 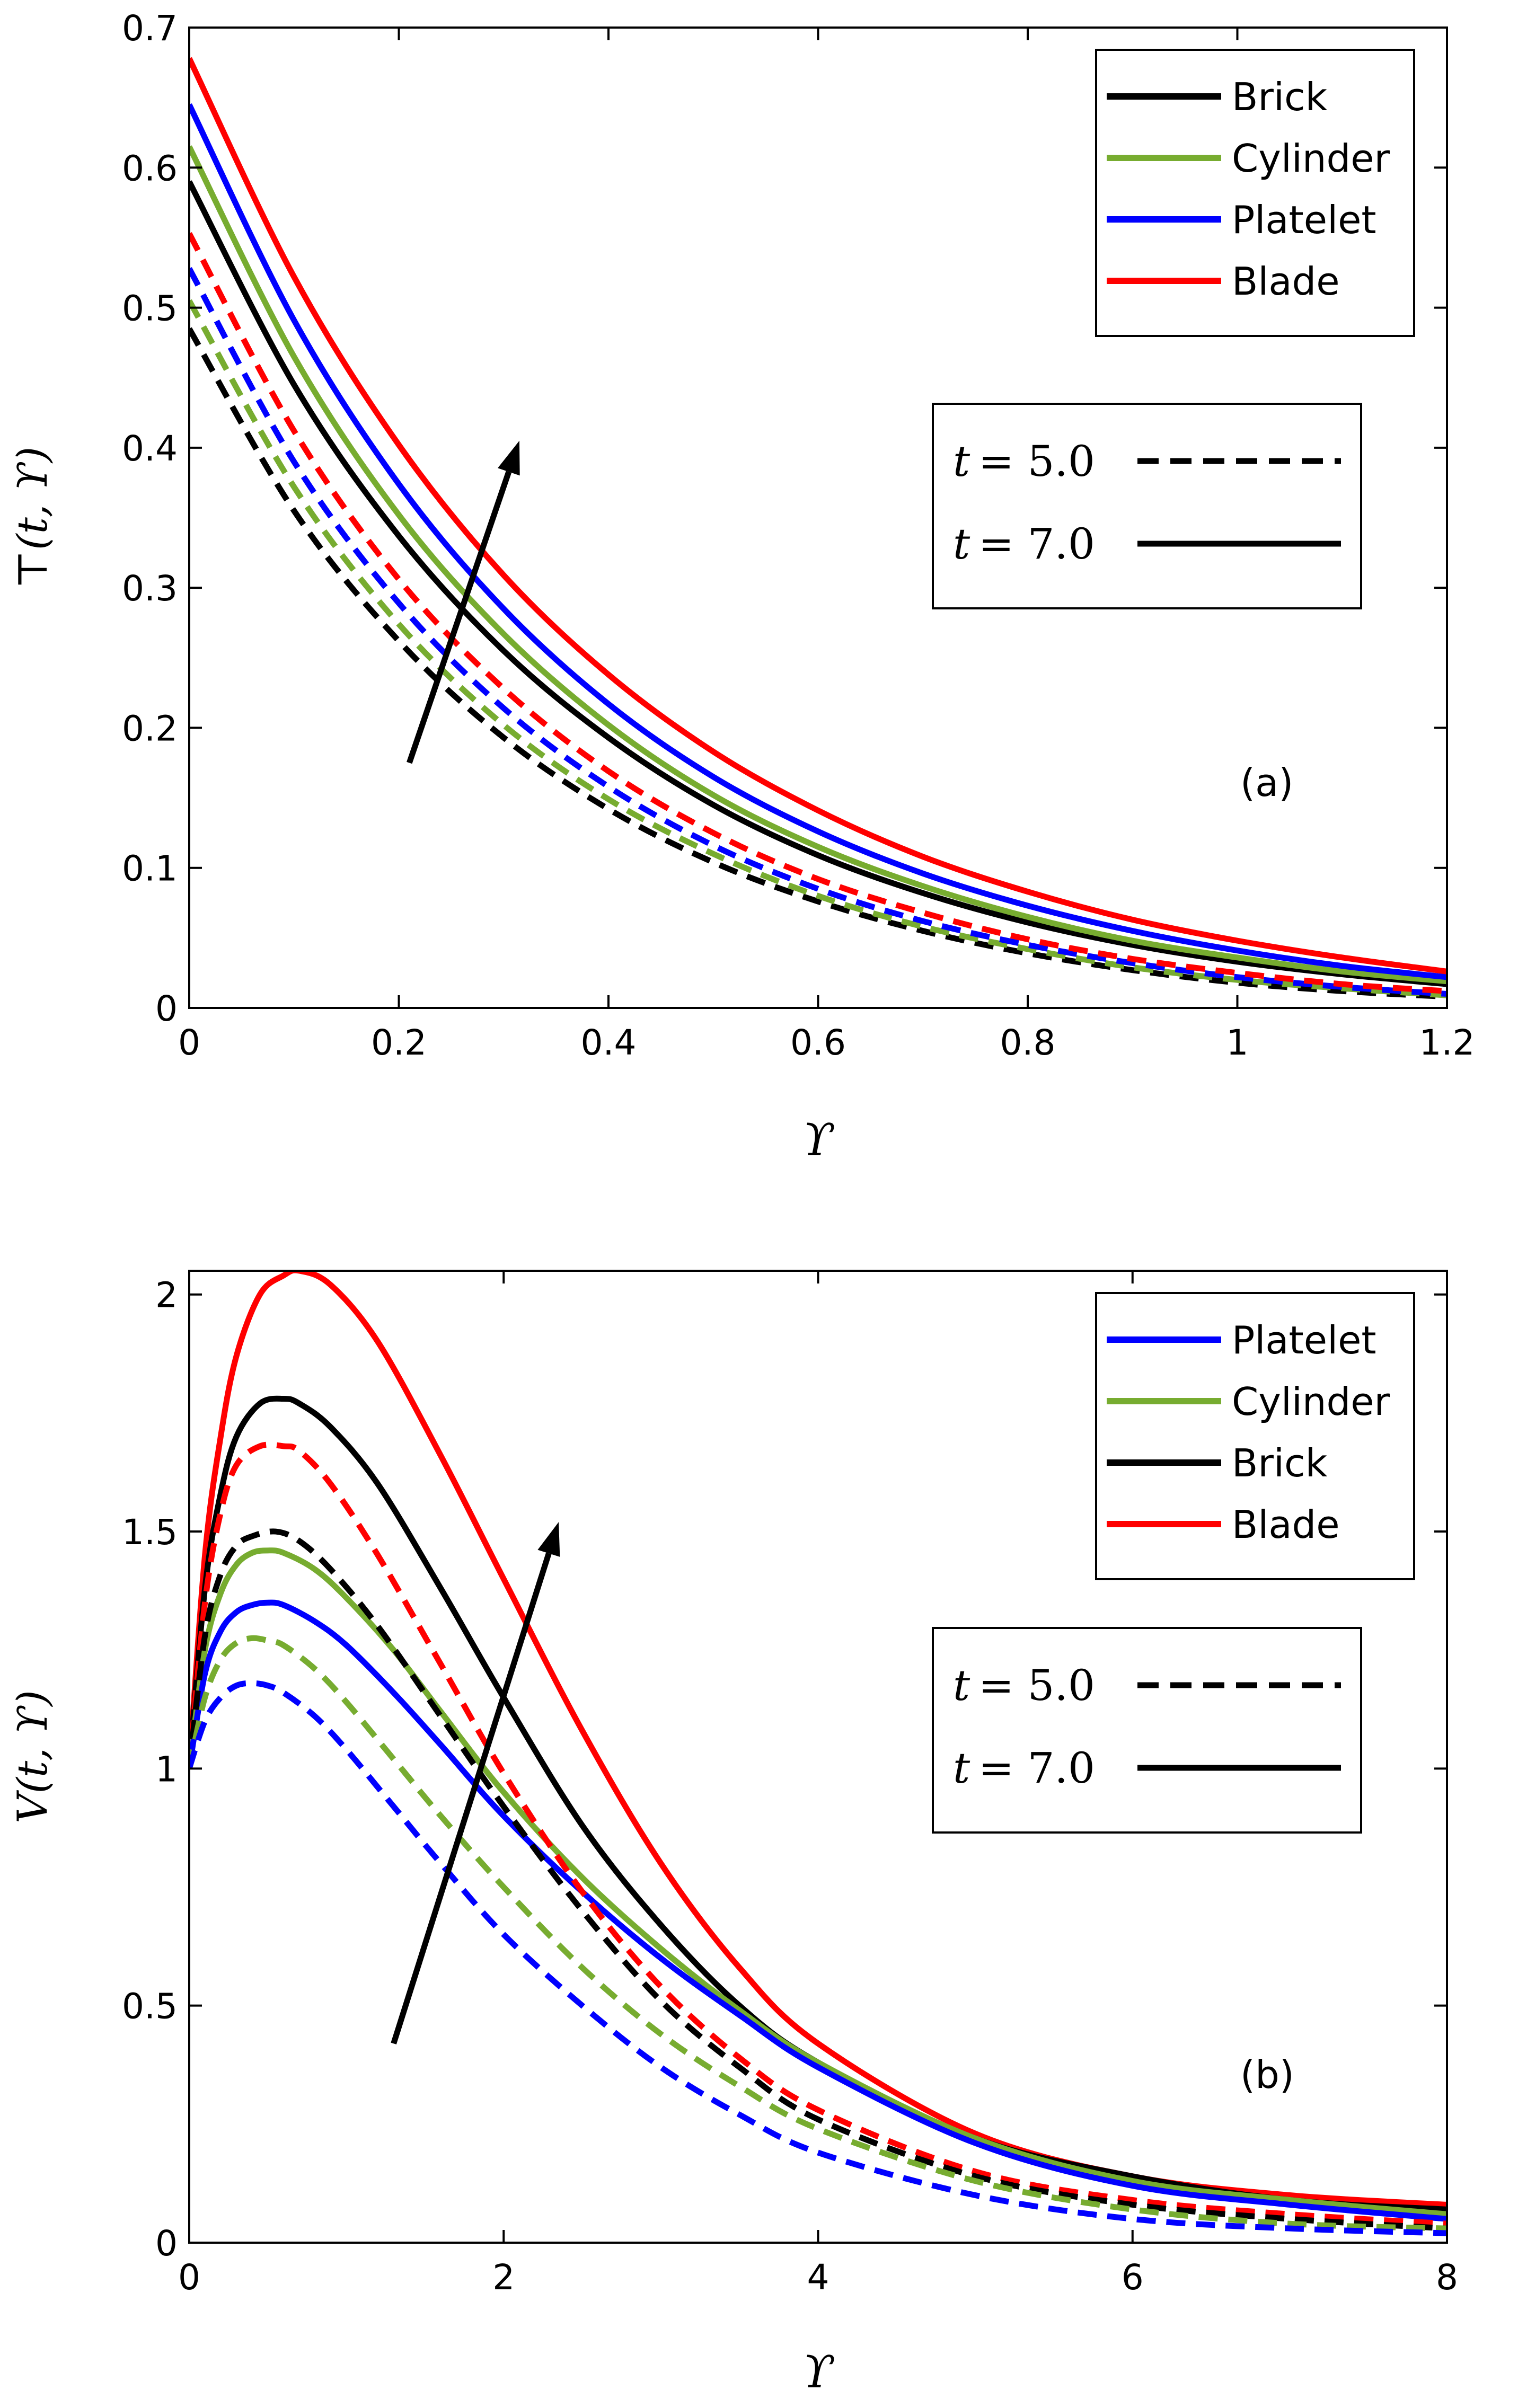 I want to click on panel-label: (b), so click(x=1267, y=2074).